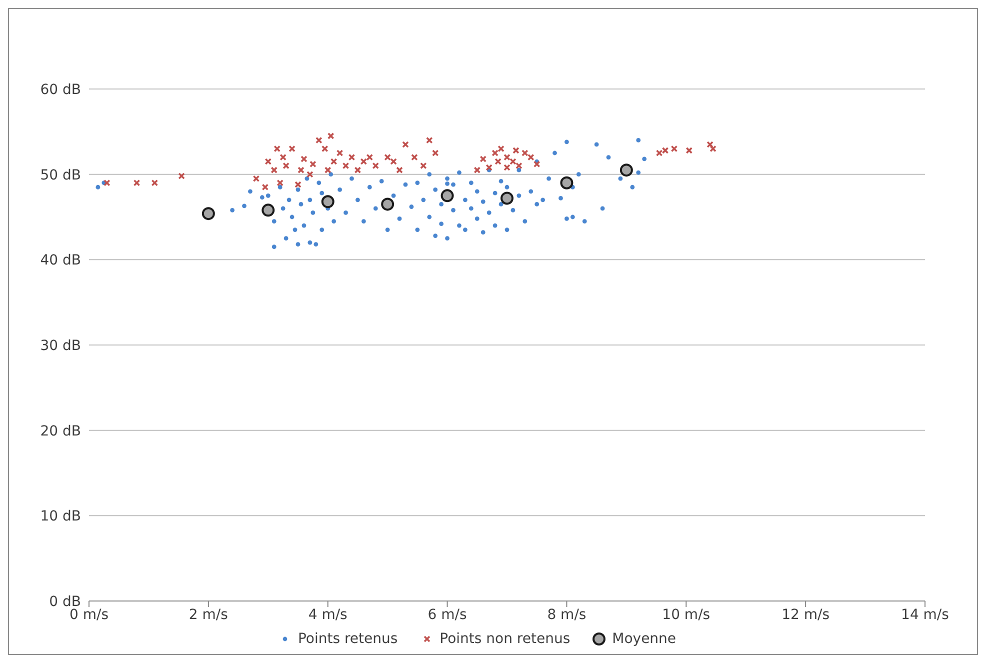  I want to click on legend-label: Points retenus, so click(348, 639).